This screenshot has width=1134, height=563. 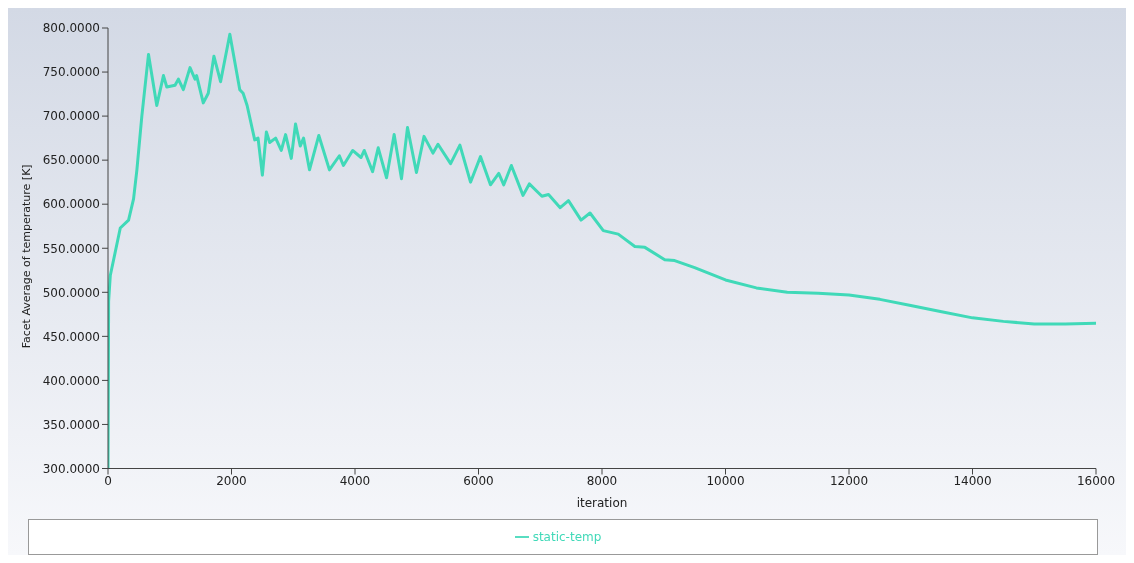 I want to click on y-tick-label: 600.0000, so click(x=71, y=204).